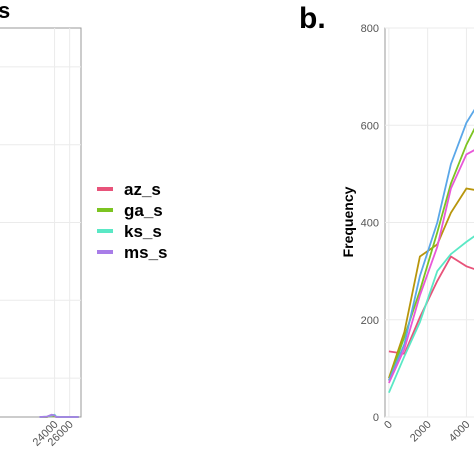  I want to click on series-line-ms_s, so click(59, 415).